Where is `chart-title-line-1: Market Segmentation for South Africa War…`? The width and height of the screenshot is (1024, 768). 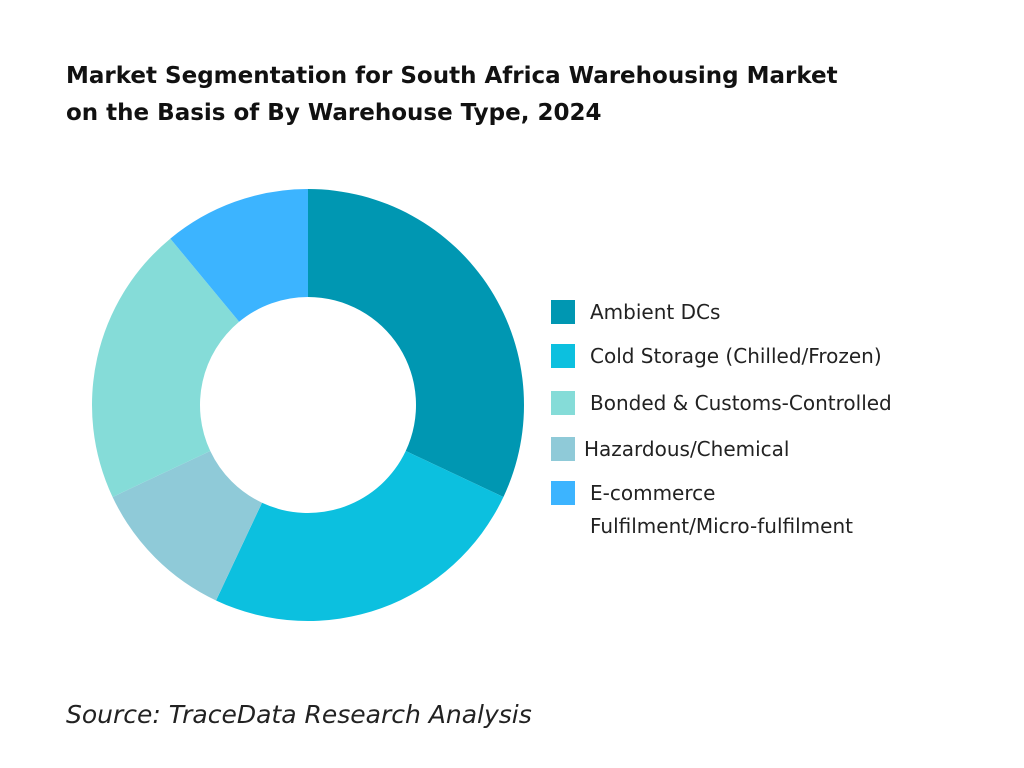
chart-title-line-1: Market Segmentation for South Africa War… is located at coordinates (452, 76).